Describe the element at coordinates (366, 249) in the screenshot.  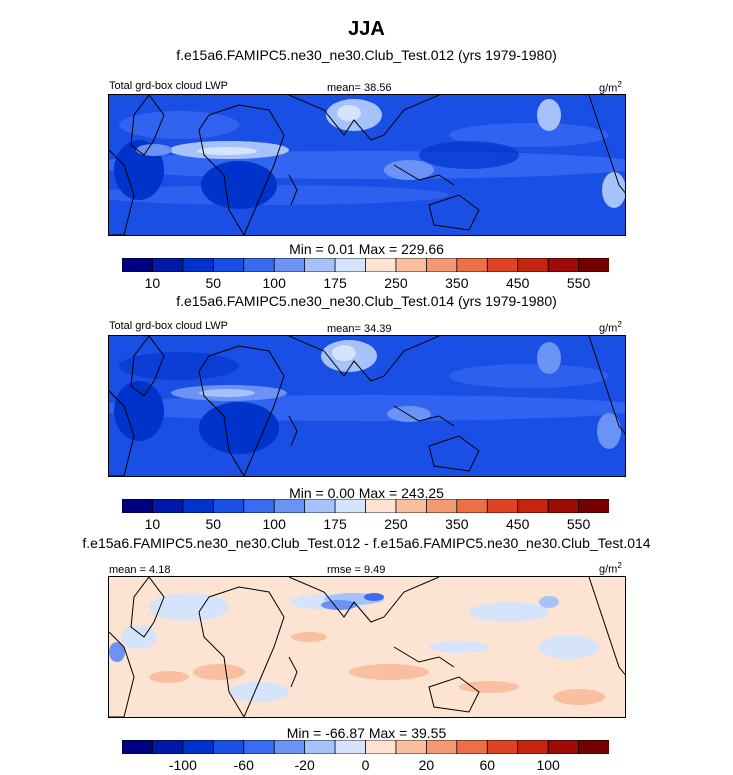
I see `panel-1-minmax: Min = 0.01 Max = 229.66` at that location.